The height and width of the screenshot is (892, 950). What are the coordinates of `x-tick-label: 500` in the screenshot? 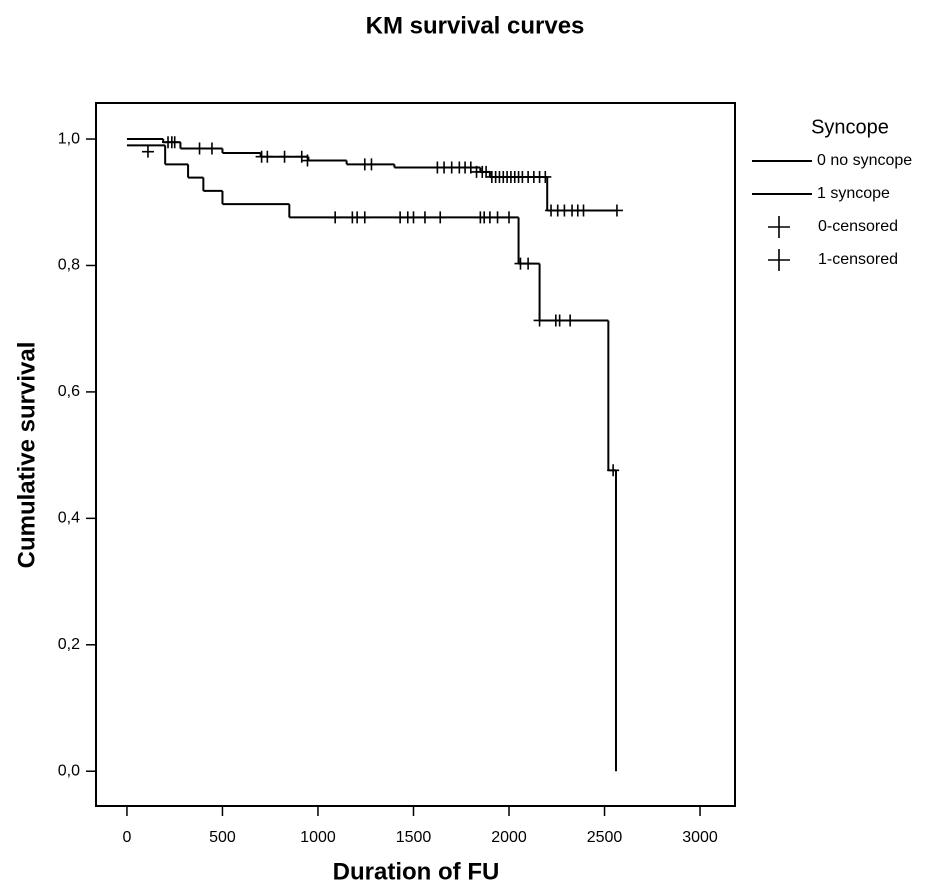 It's located at (222, 837).